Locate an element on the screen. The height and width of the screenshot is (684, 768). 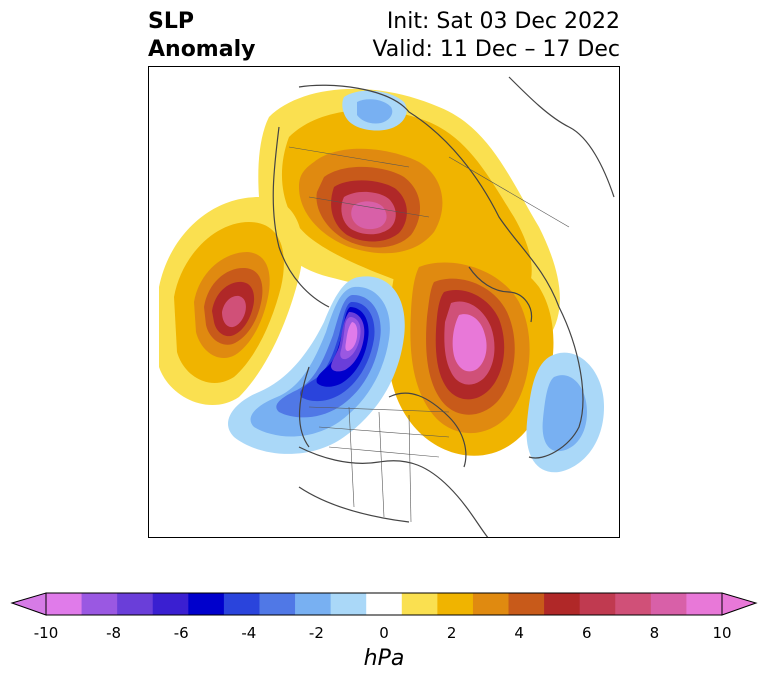
colorbar-tick-label: 0 is located at coordinates (384, 633).